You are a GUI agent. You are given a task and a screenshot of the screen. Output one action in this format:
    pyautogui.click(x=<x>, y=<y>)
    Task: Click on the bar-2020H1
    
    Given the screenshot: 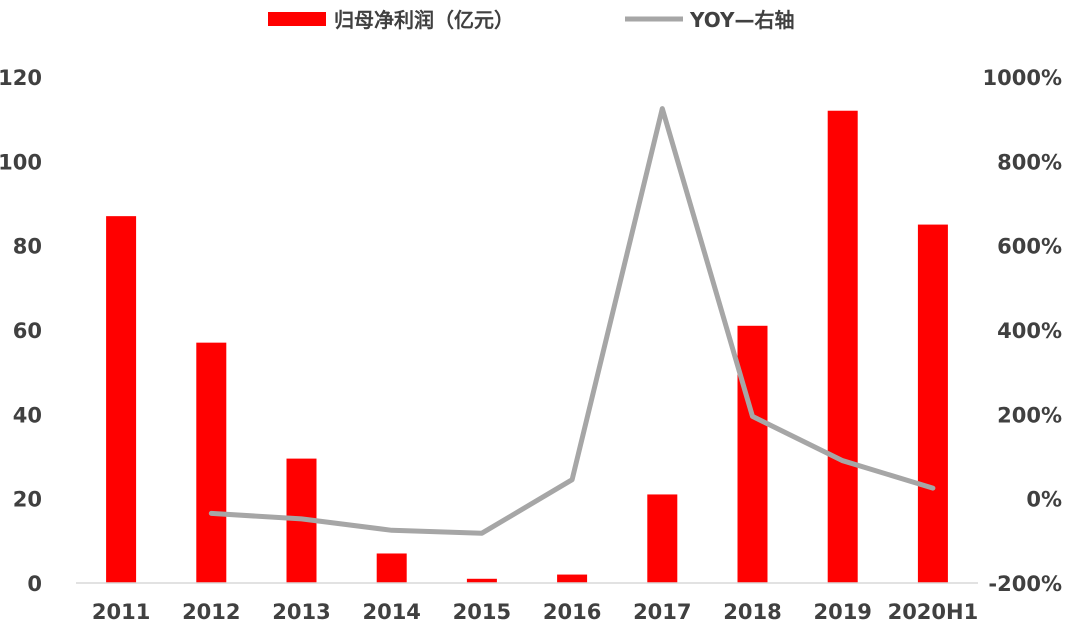 What is the action you would take?
    pyautogui.click(x=932, y=404)
    